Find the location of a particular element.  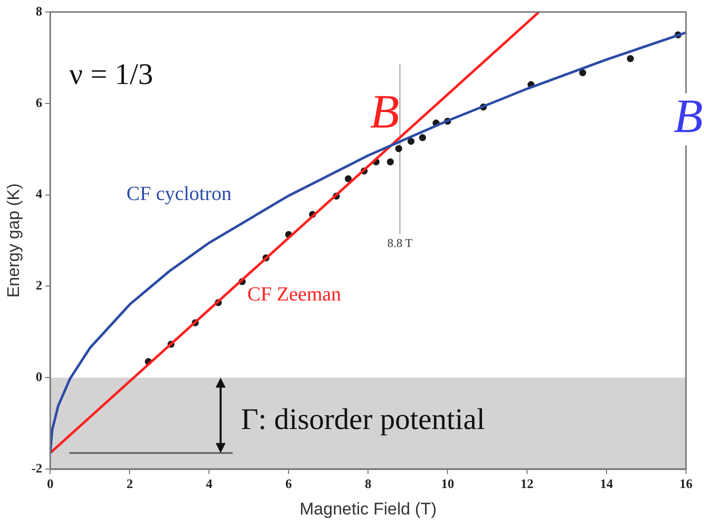

annotation: ν = 1/3 is located at coordinates (111, 74).